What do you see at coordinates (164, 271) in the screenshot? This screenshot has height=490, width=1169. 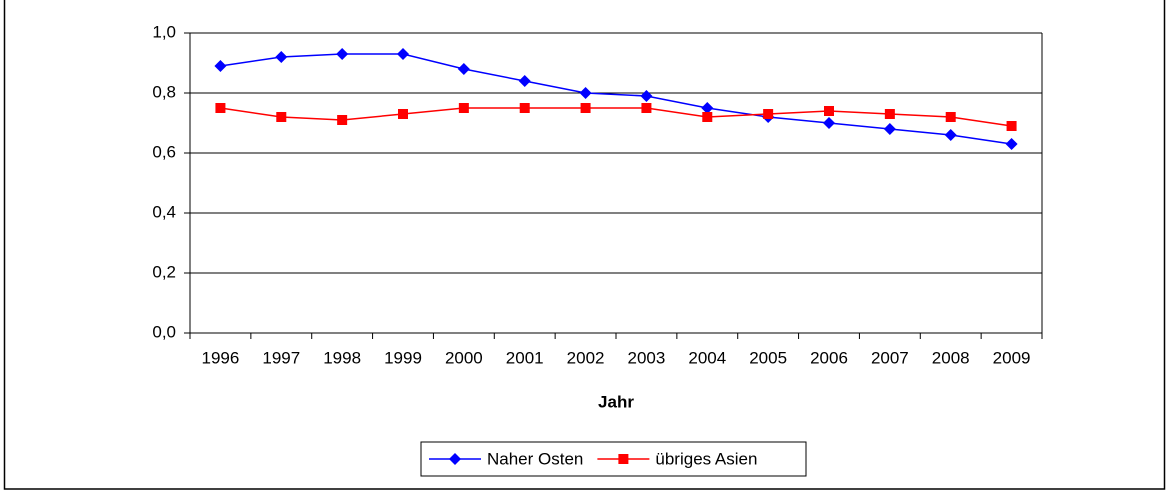 I see `y-tick-label: 0,2` at bounding box center [164, 271].